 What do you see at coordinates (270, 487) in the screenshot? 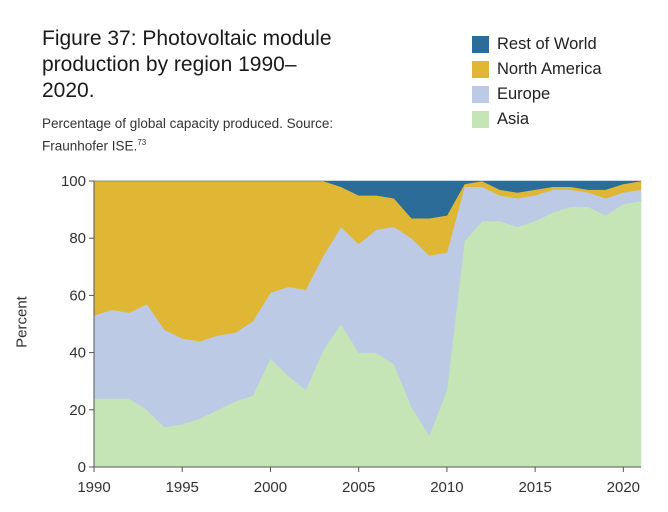
I see `x-tick-label: 2000` at bounding box center [270, 487].